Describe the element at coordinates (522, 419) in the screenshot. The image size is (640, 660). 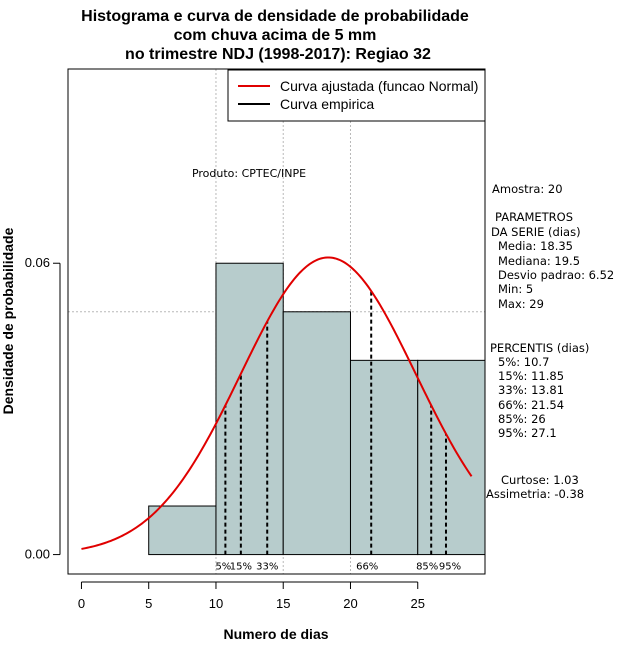
I see `percentil-85: 85%: 26` at that location.